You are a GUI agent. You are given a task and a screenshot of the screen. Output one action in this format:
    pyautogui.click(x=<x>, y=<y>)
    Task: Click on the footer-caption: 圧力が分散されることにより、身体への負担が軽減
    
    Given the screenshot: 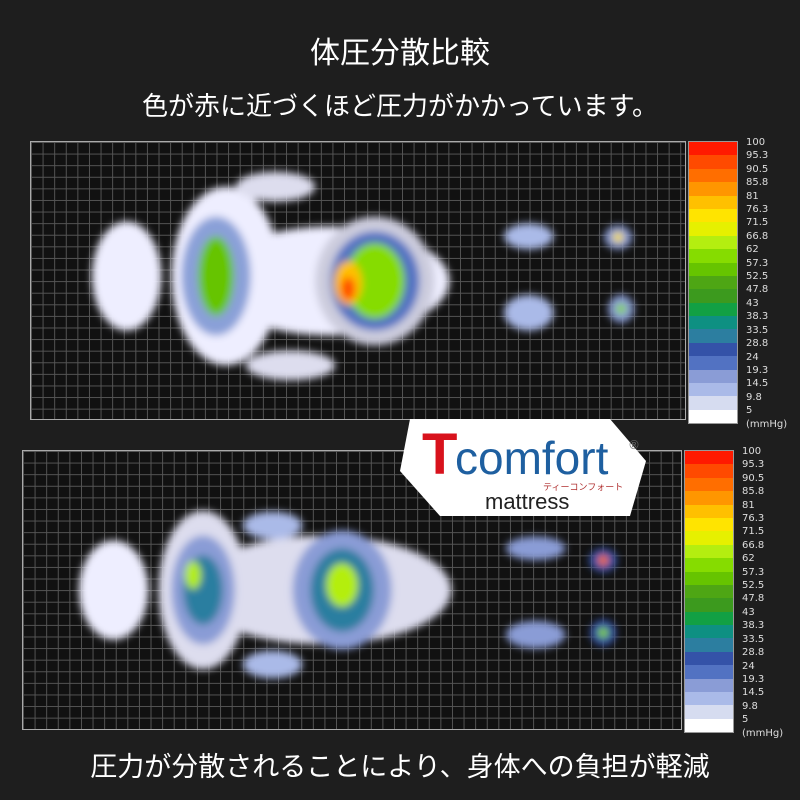 What is the action you would take?
    pyautogui.click(x=400, y=767)
    